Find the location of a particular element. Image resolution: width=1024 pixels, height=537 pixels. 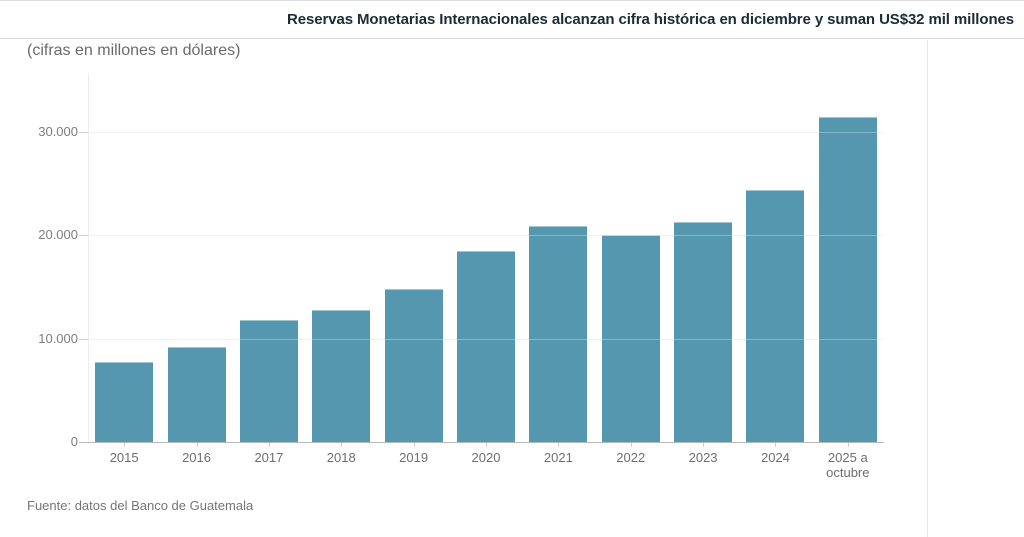

x-axis-label: 2022 is located at coordinates (631, 457).